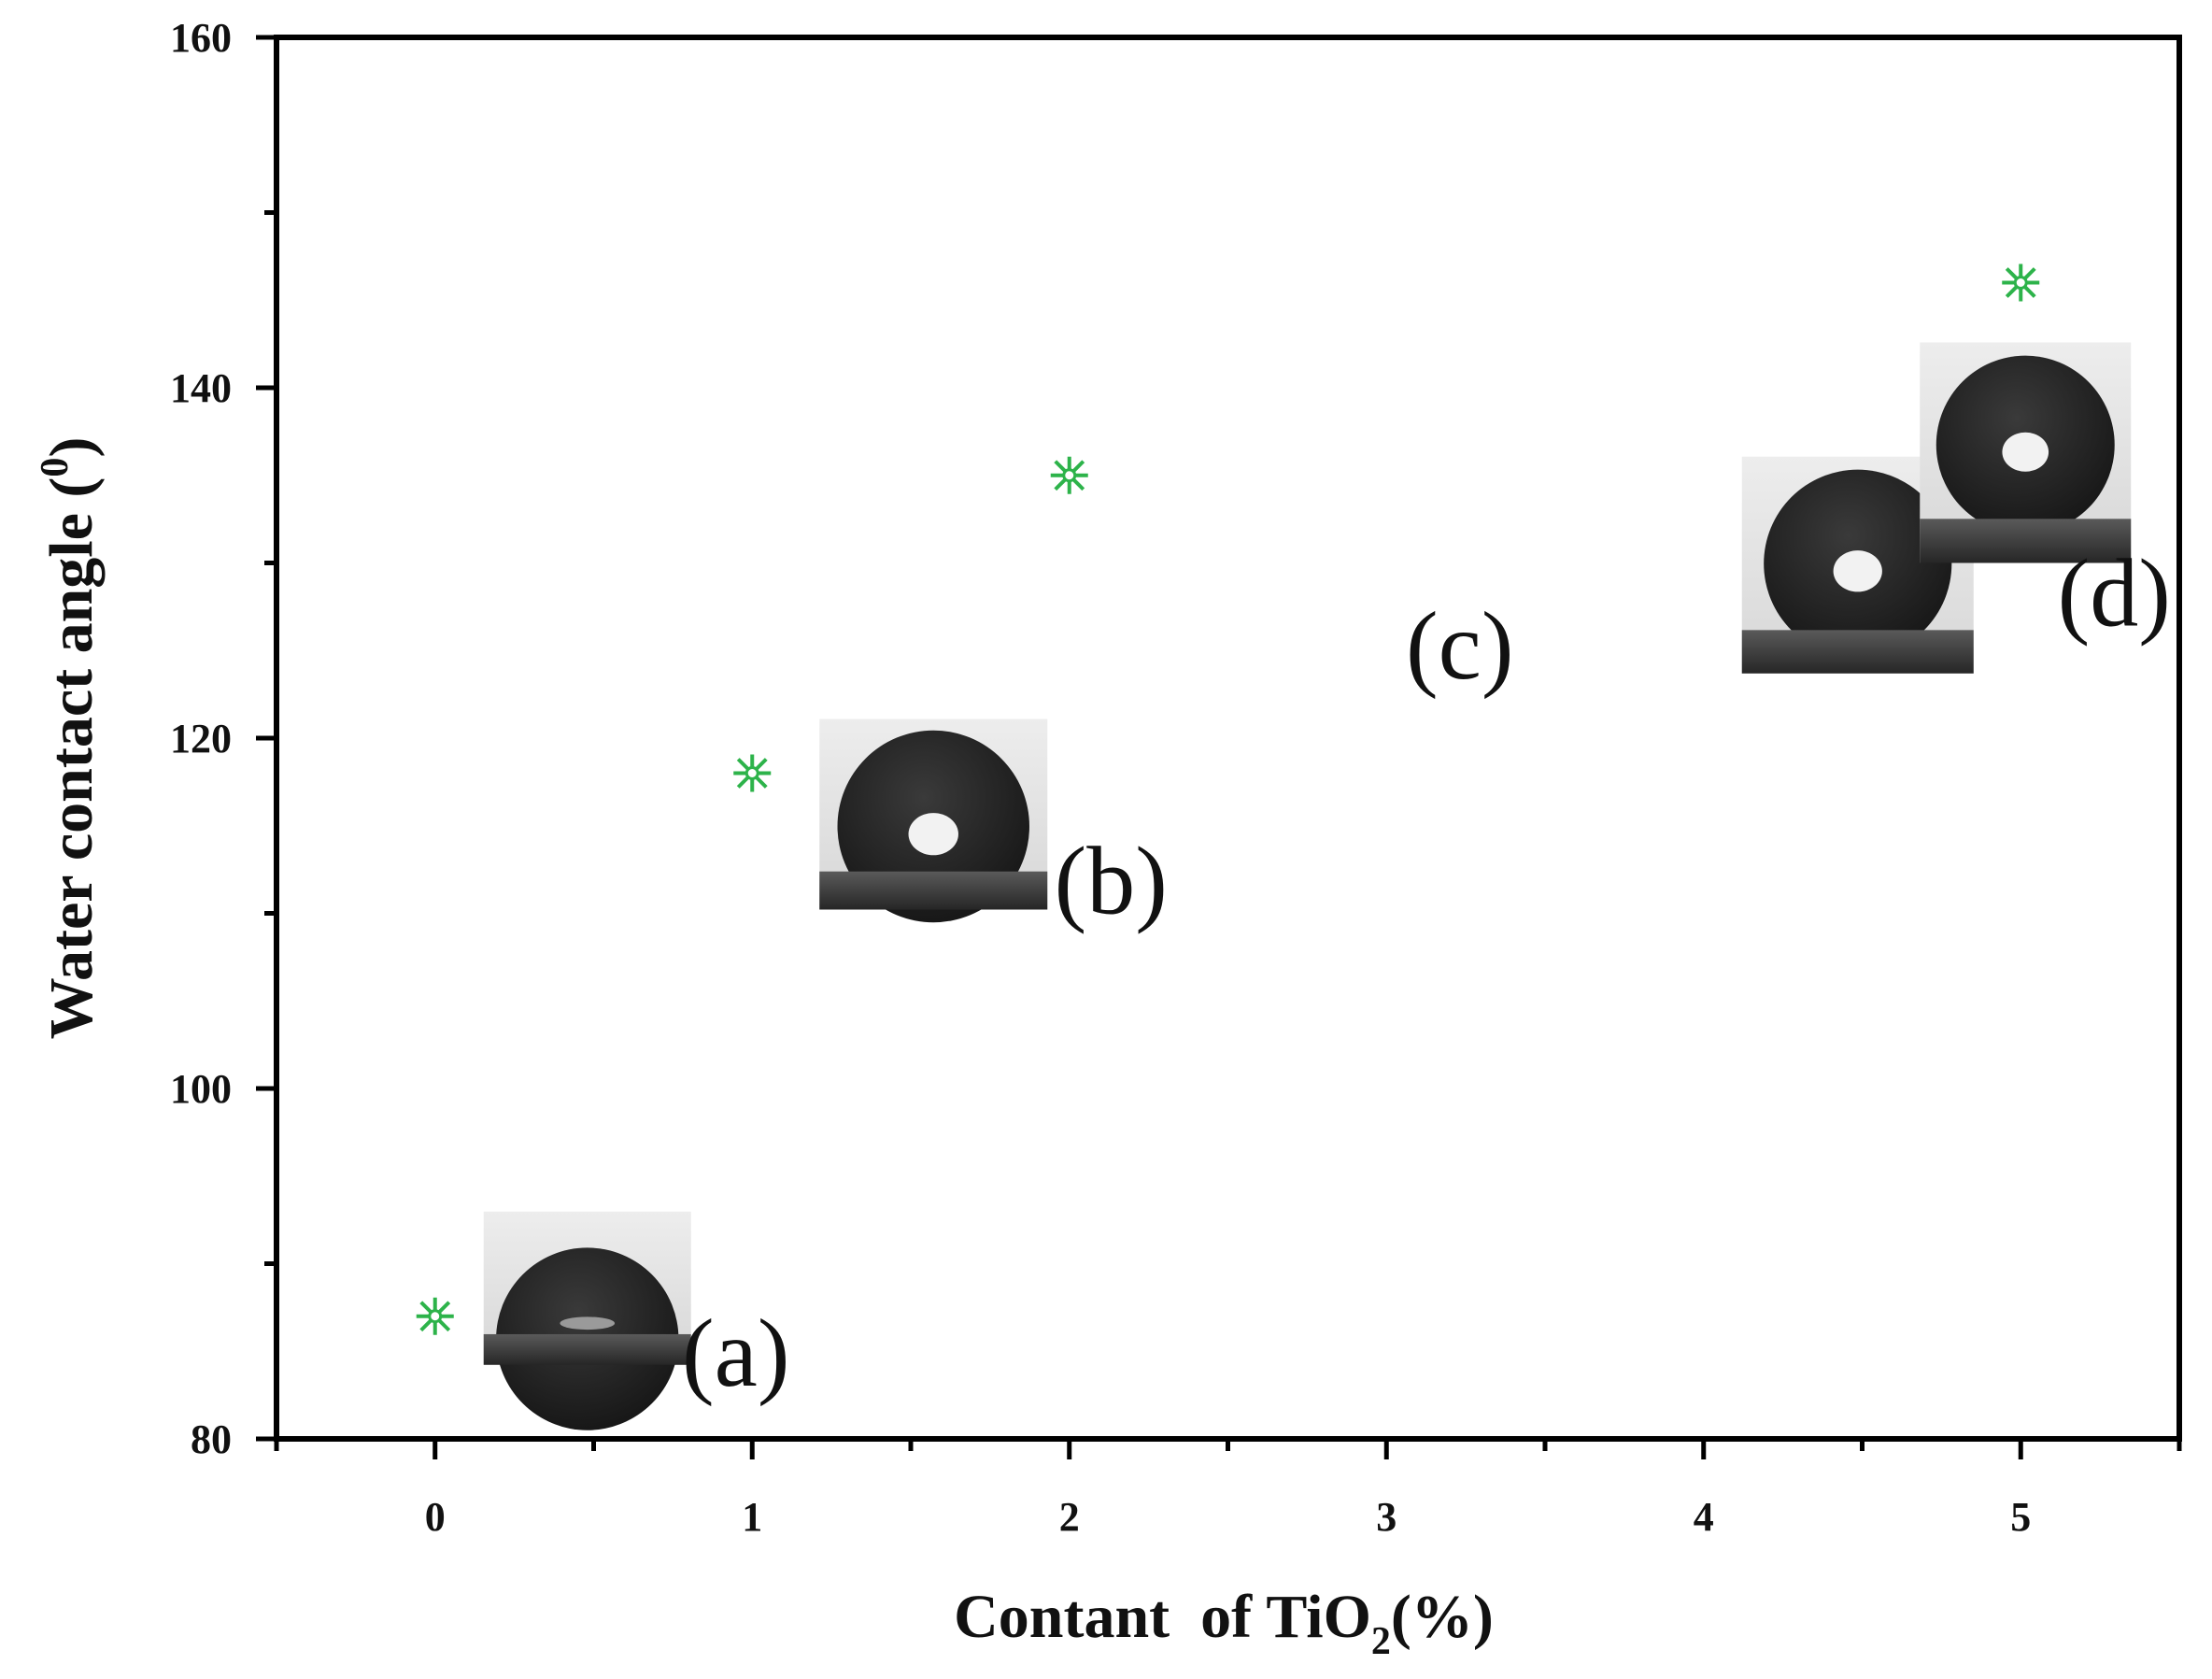  I want to click on x-axis-ticks: 0 1 2 3 4 5, so click(1228, 1489).